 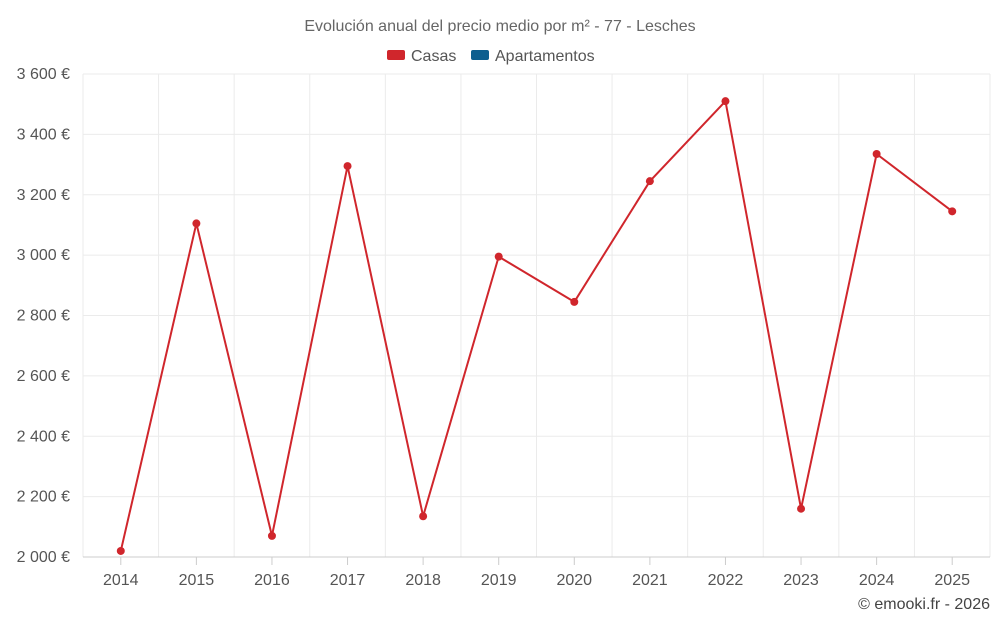 What do you see at coordinates (43, 195) in the screenshot?
I see `y-tick-label: 3 200 €` at bounding box center [43, 195].